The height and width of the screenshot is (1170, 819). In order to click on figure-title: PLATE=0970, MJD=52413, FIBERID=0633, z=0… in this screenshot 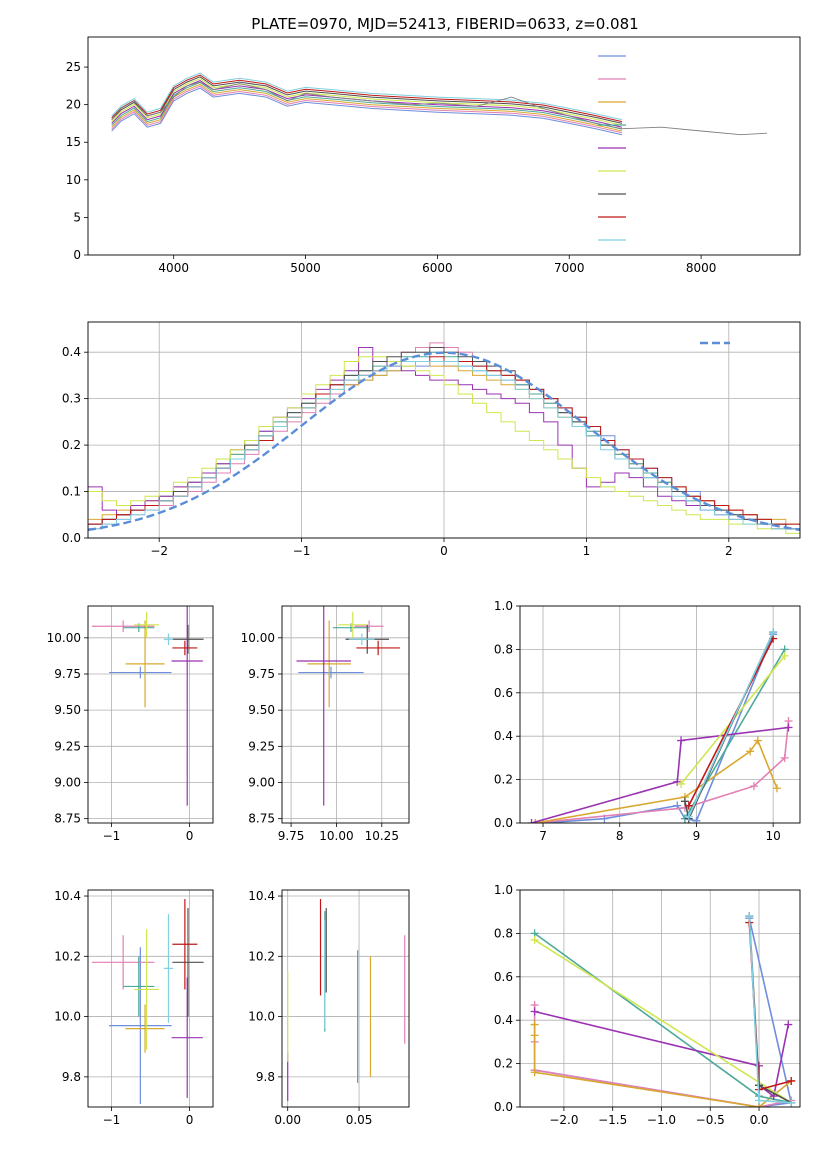, I will do `click(444, 24)`.